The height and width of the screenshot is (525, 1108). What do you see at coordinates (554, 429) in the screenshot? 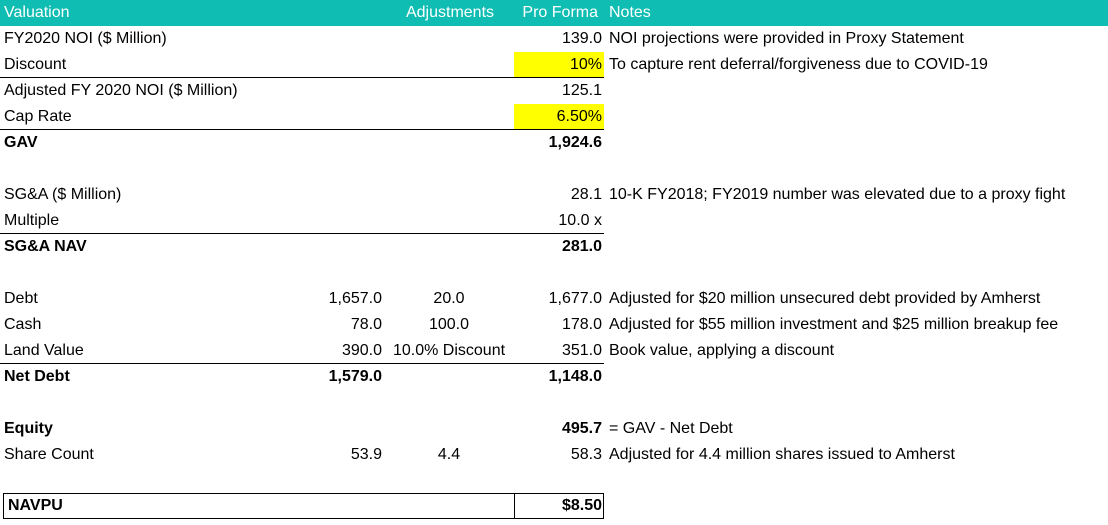
I see `row-equity: Equity 495.7 = GAV - Net Debt` at bounding box center [554, 429].